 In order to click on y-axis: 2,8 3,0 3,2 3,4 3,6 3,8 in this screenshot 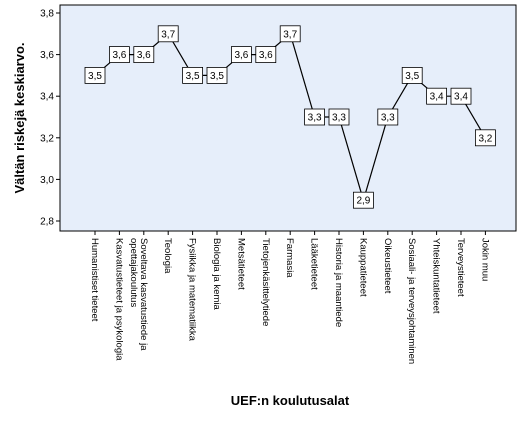, I will do `click(50, 118)`.